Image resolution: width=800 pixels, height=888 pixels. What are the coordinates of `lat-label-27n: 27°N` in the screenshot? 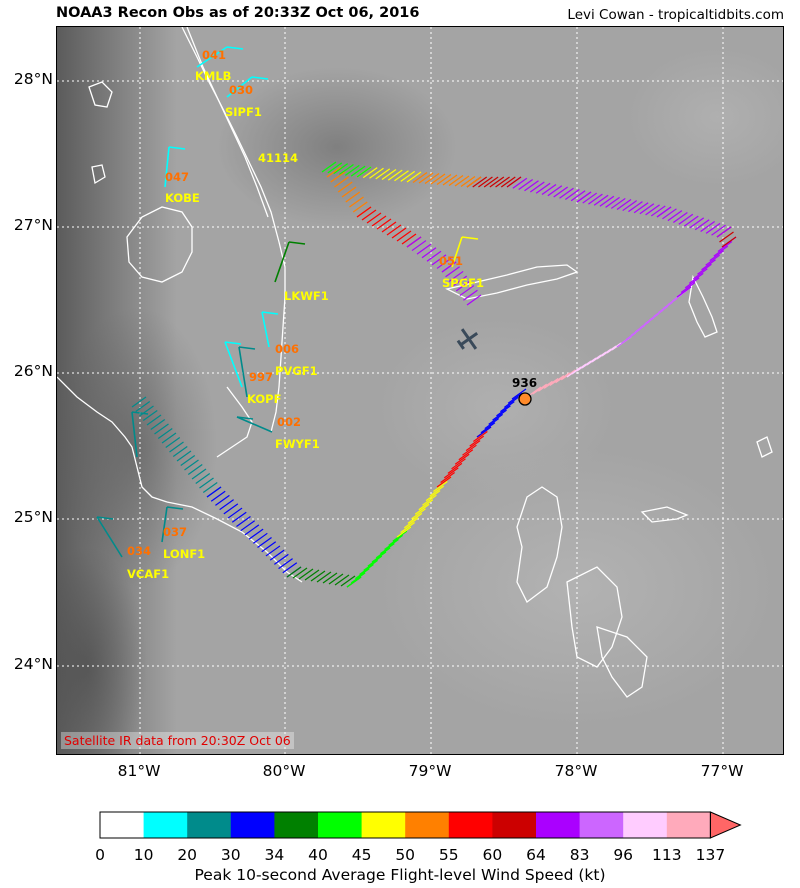 It's located at (33, 225).